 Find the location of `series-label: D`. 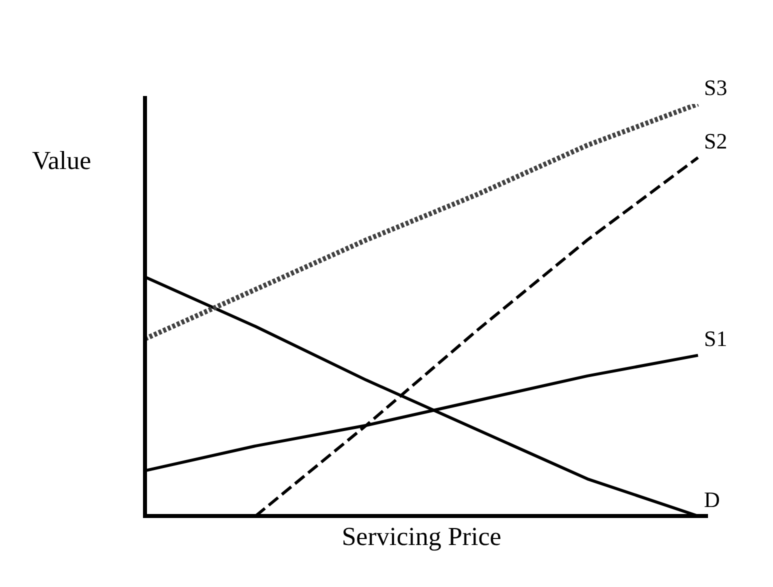

series-label: D is located at coordinates (712, 499).